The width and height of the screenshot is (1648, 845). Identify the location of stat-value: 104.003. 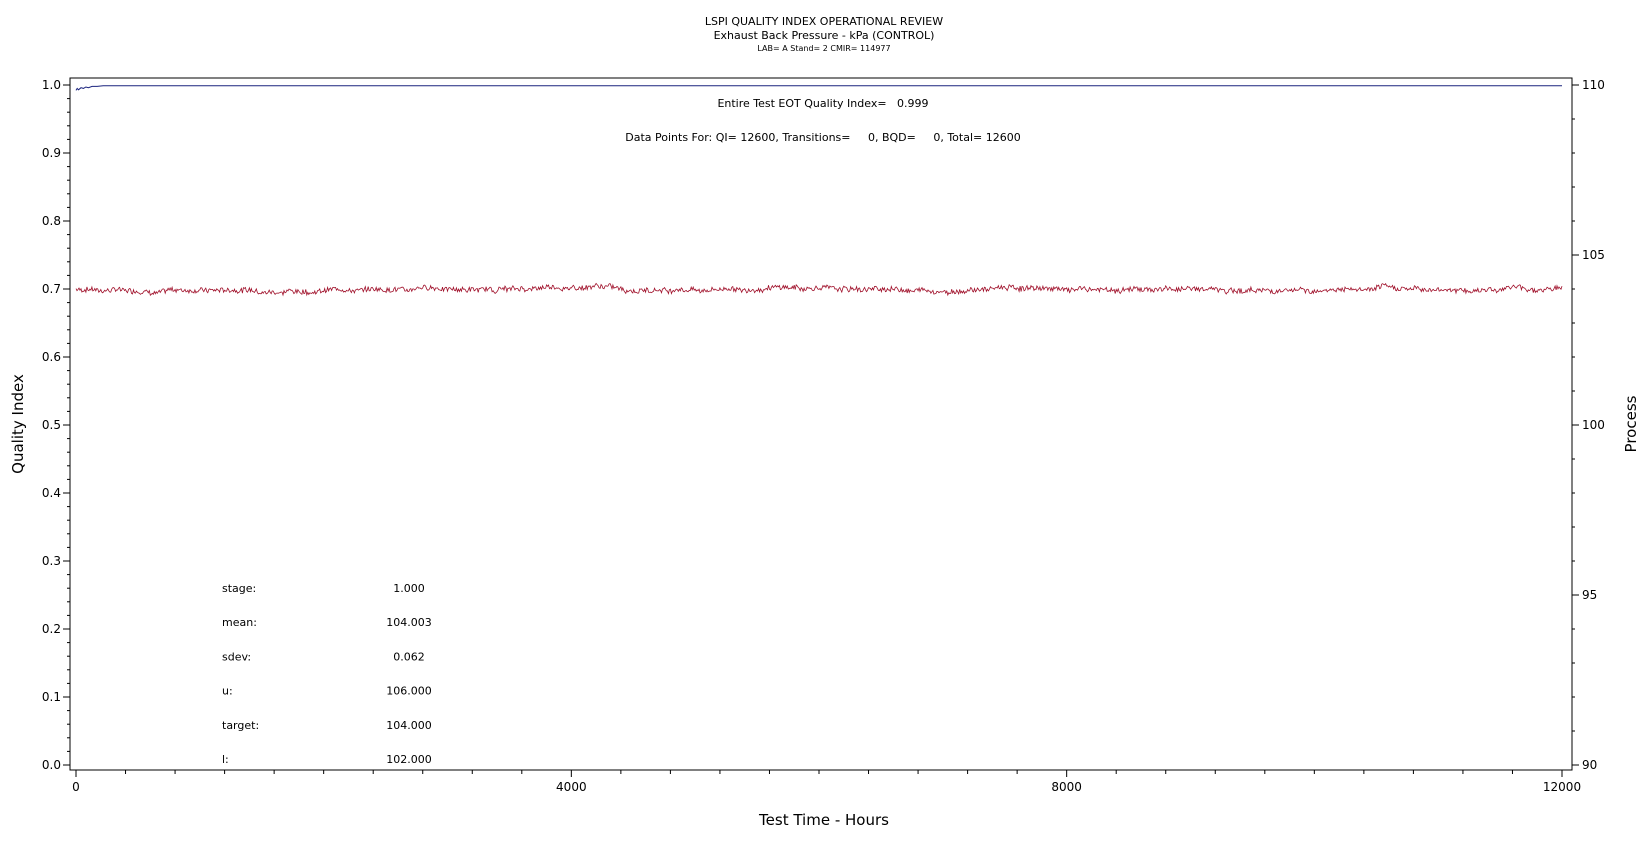
(409, 622).